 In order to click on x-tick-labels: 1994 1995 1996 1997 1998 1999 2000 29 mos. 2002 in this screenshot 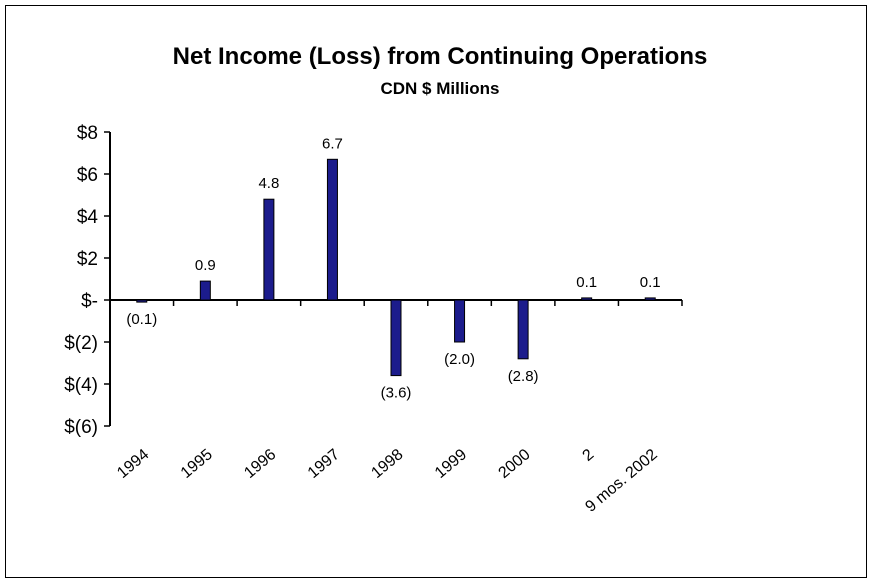, I will do `click(387, 481)`.